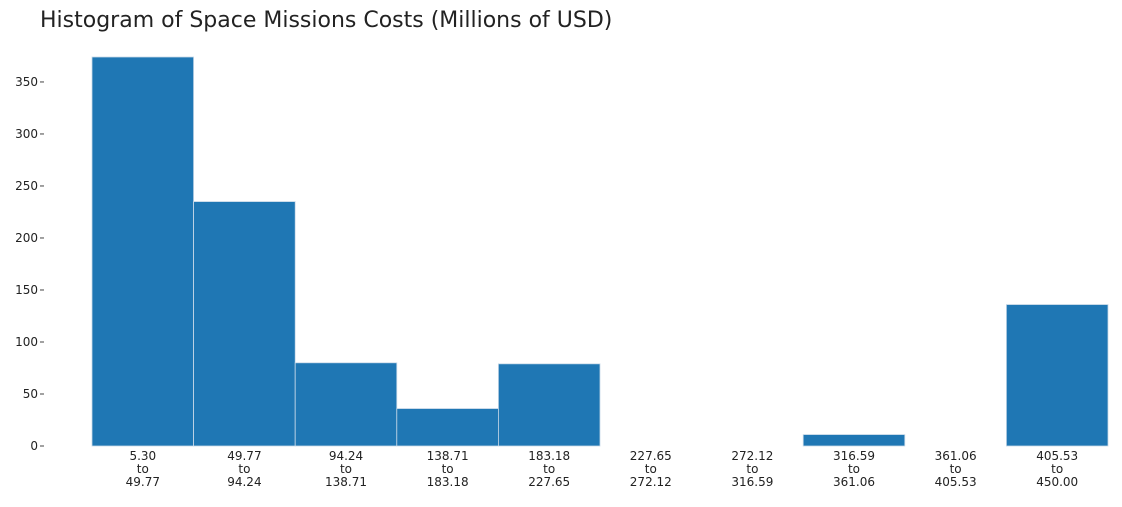 The width and height of the screenshot is (1122, 507). Describe the element at coordinates (30, 394) in the screenshot. I see `y-tick-label: 50` at that location.